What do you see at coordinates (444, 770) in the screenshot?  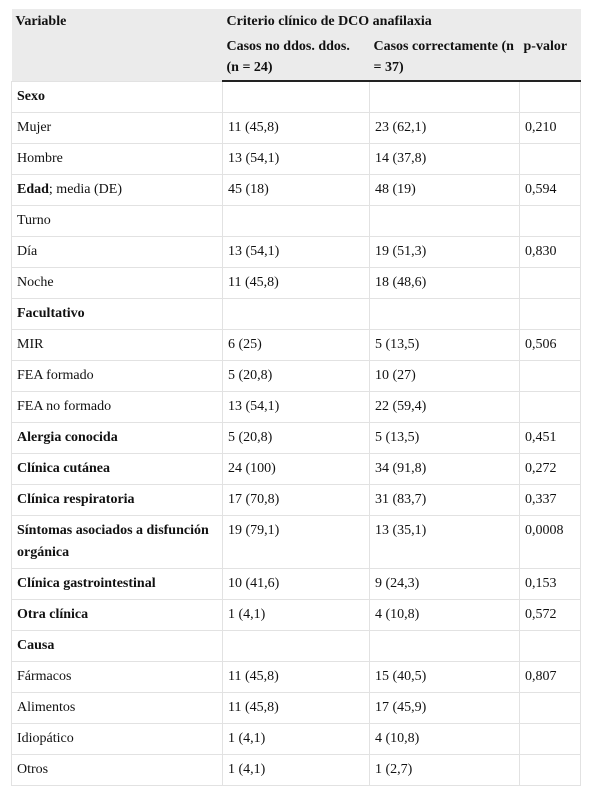 I see `cell: 1 (2,7)` at bounding box center [444, 770].